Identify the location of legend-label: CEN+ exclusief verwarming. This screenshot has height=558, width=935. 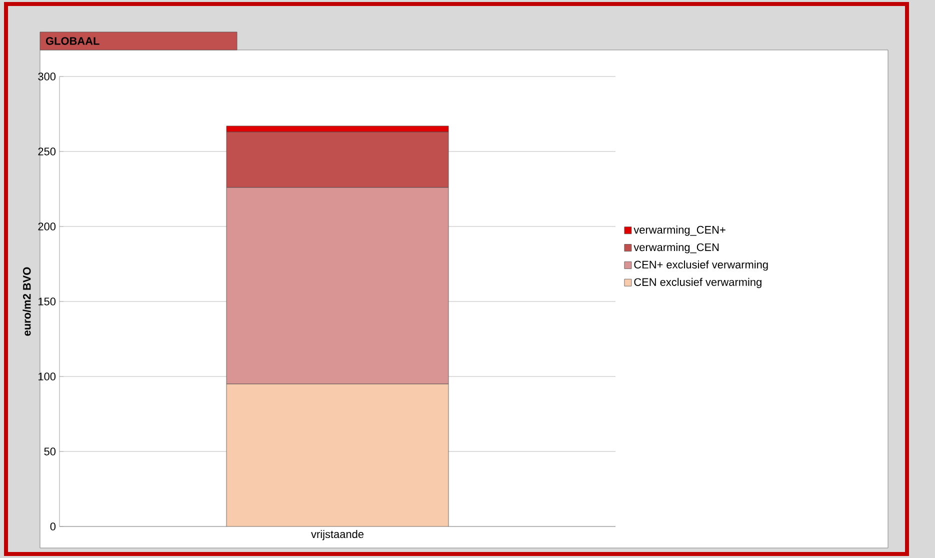
(701, 265).